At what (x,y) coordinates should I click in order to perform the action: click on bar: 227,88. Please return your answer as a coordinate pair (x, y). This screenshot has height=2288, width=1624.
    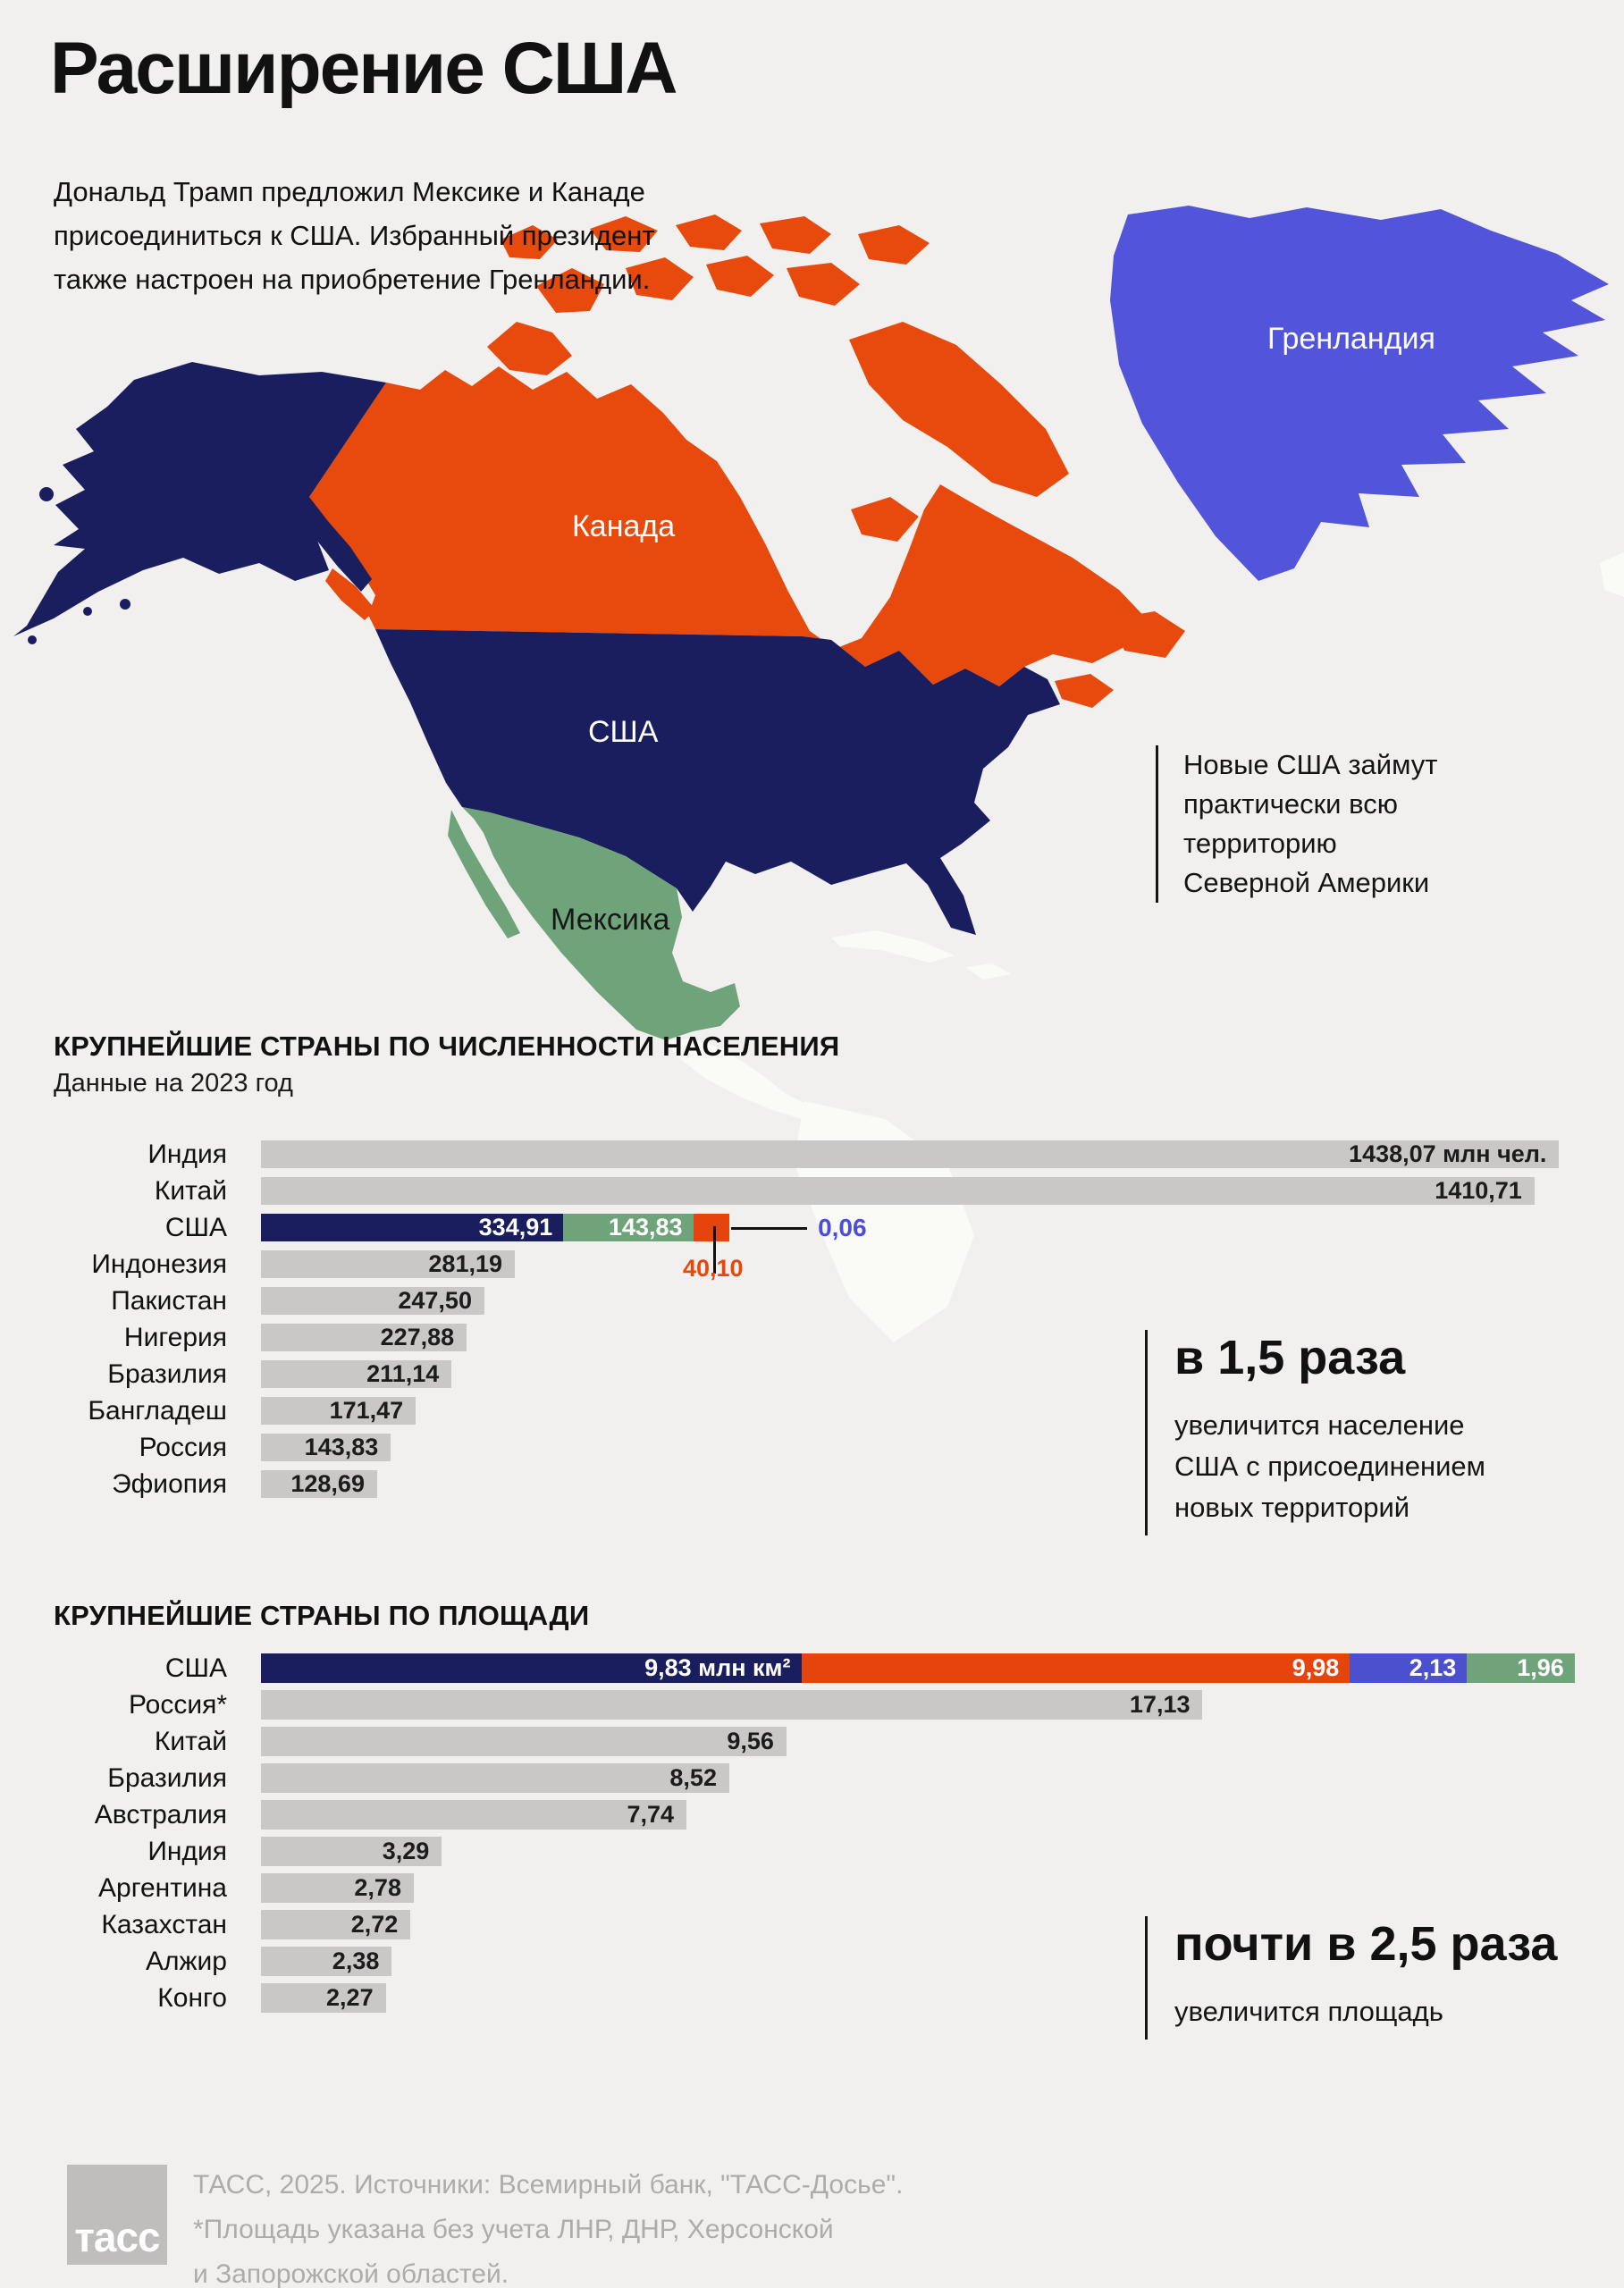
    Looking at the image, I should click on (364, 1337).